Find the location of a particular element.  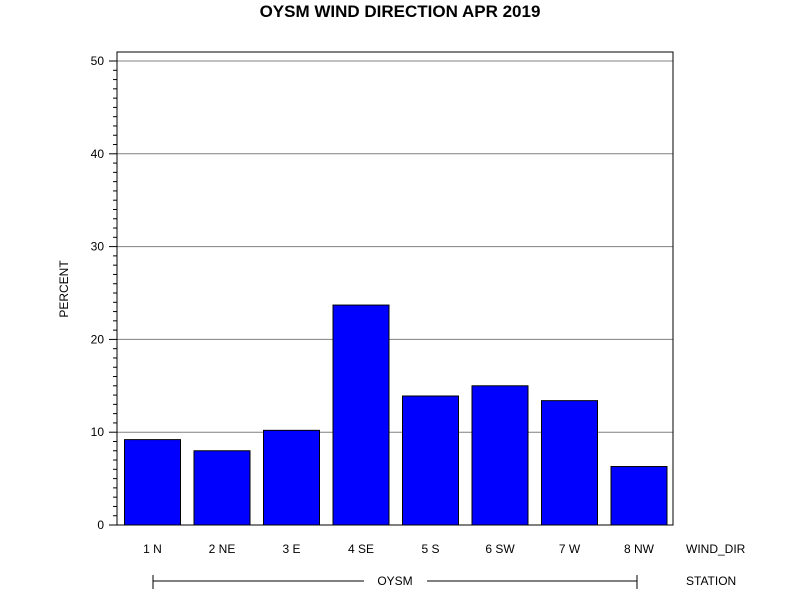

y-tick-label: 30 is located at coordinates (98, 247).